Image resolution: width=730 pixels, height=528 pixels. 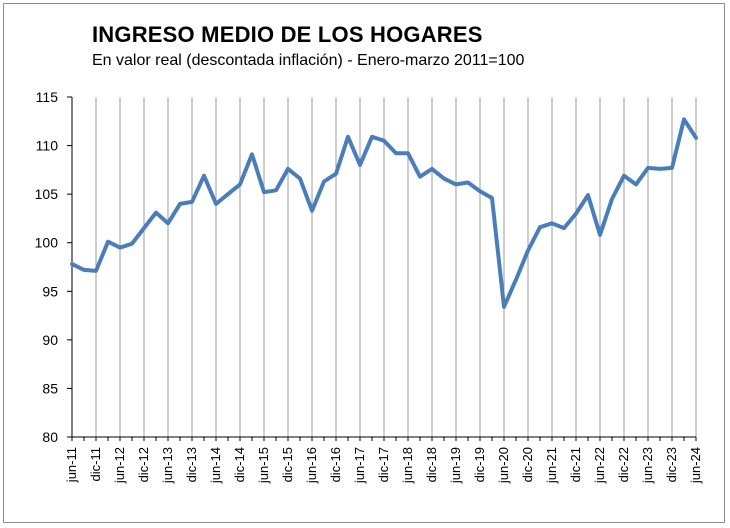 What do you see at coordinates (215, 465) in the screenshot?
I see `x-tick-label-jun-14: jun-14` at bounding box center [215, 465].